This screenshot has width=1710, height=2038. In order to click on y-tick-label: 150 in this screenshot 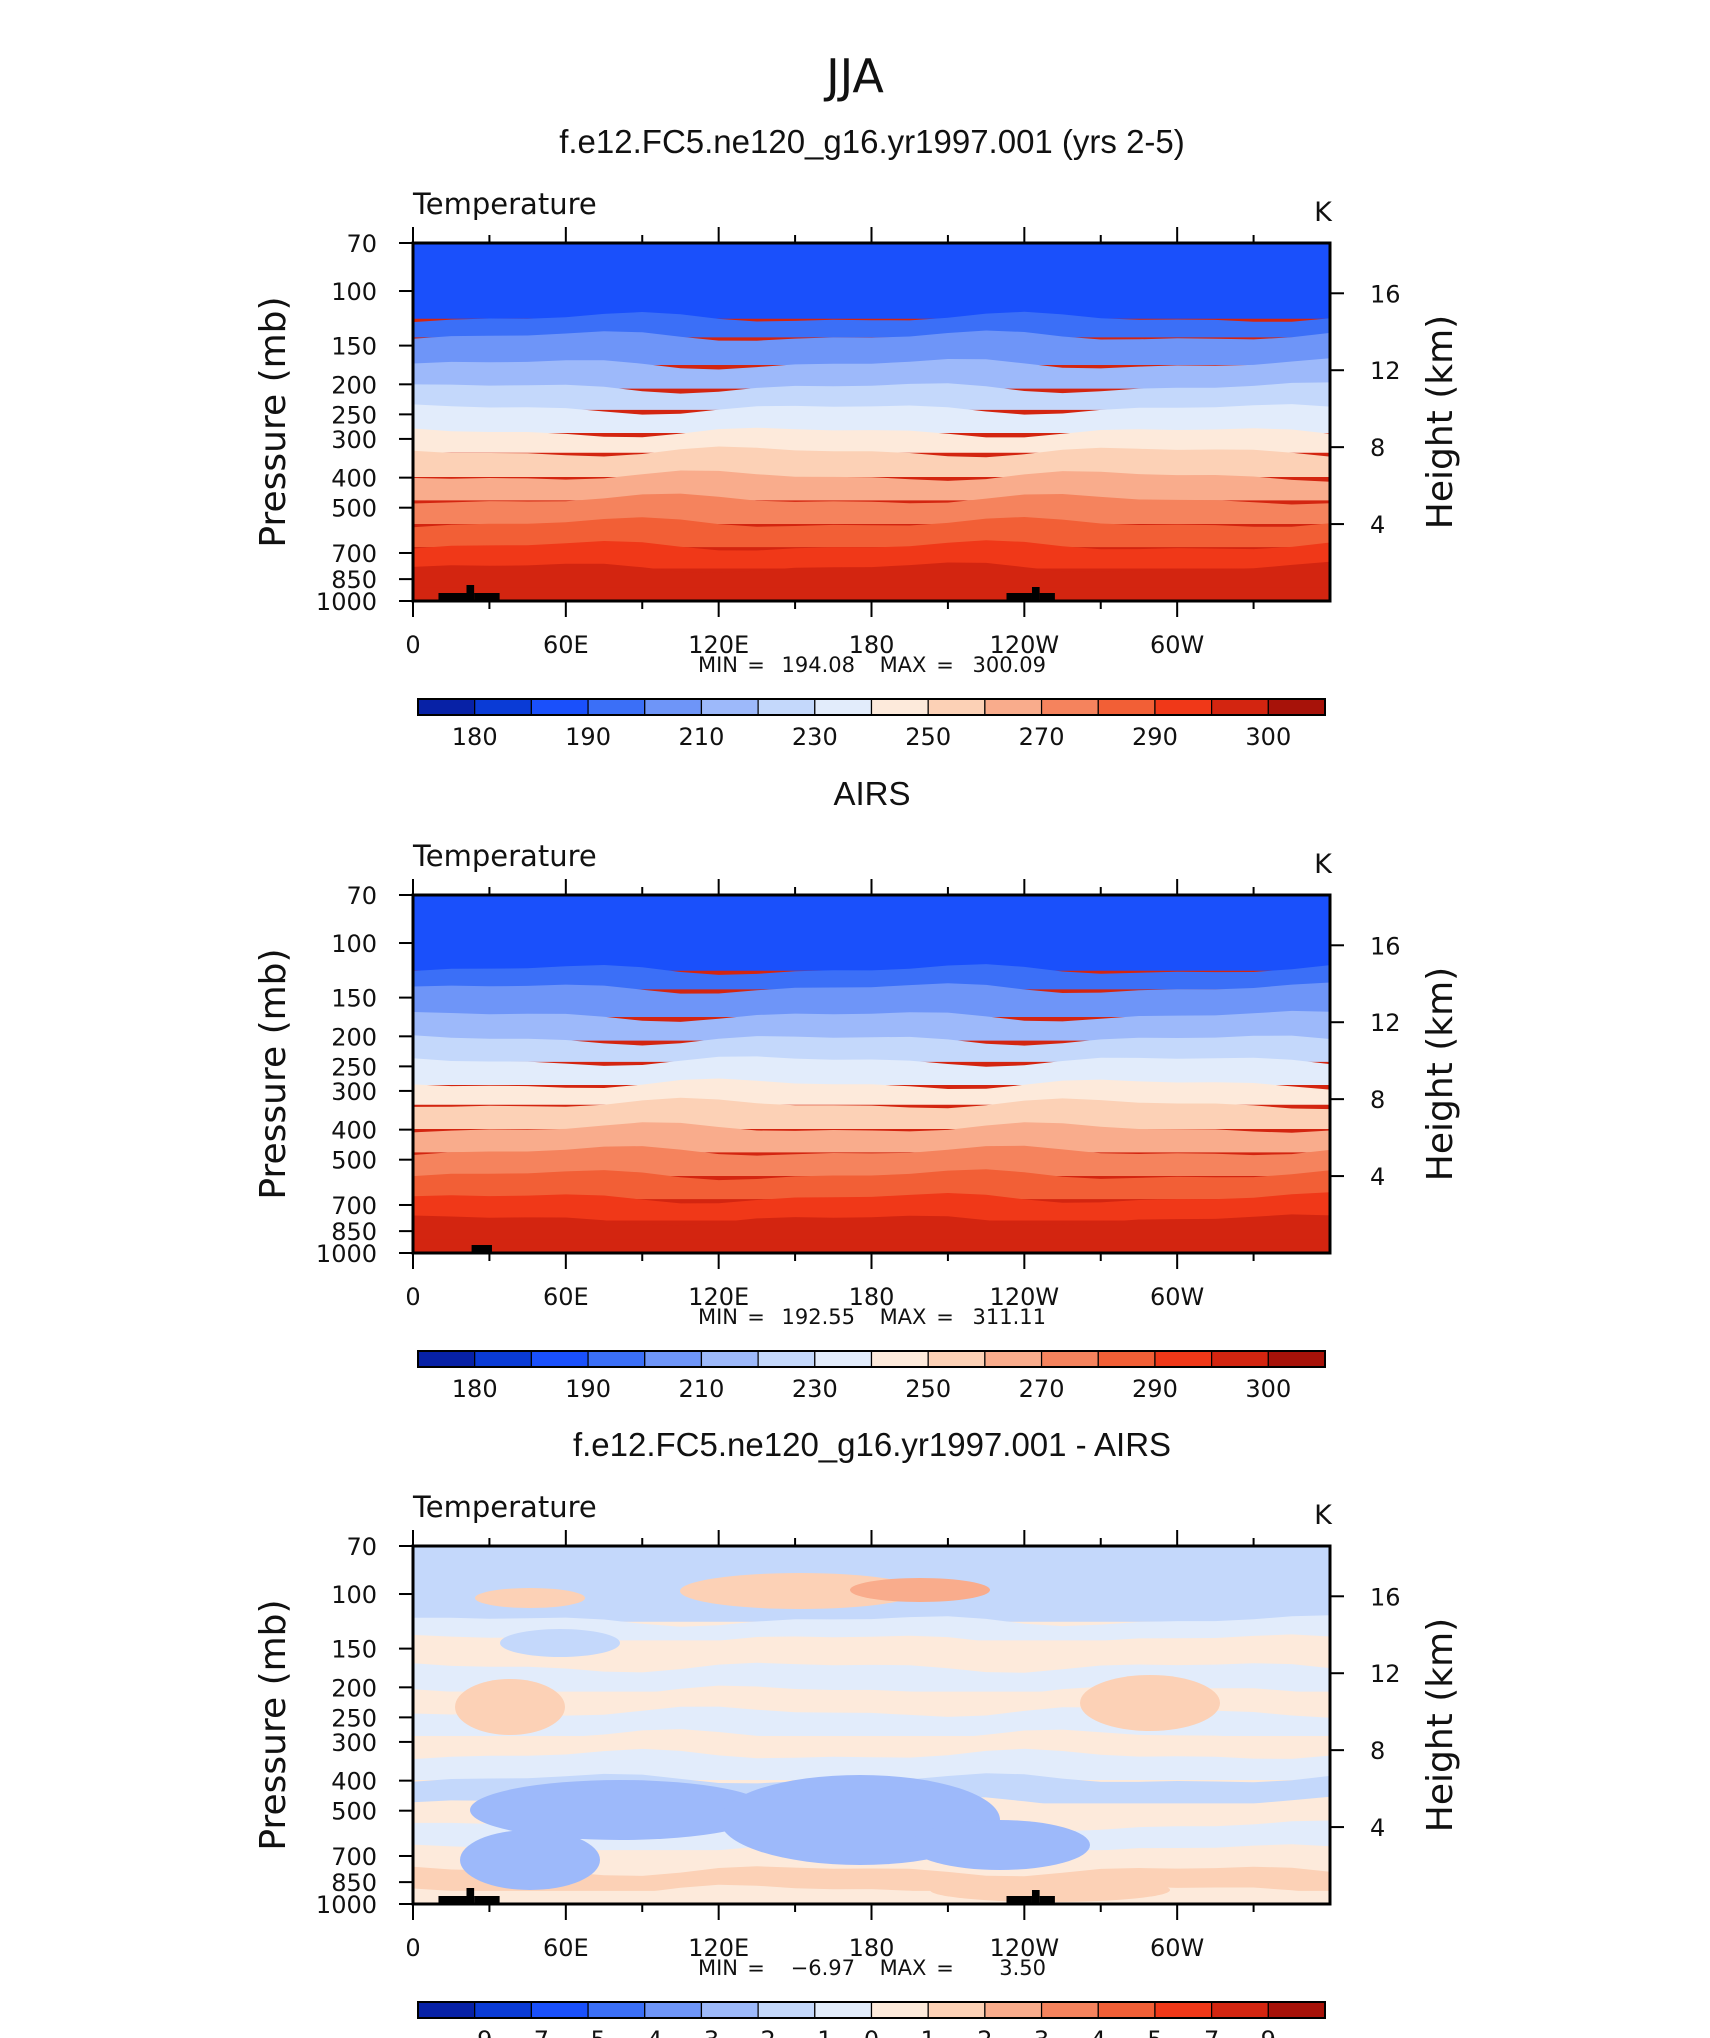, I will do `click(354, 347)`.